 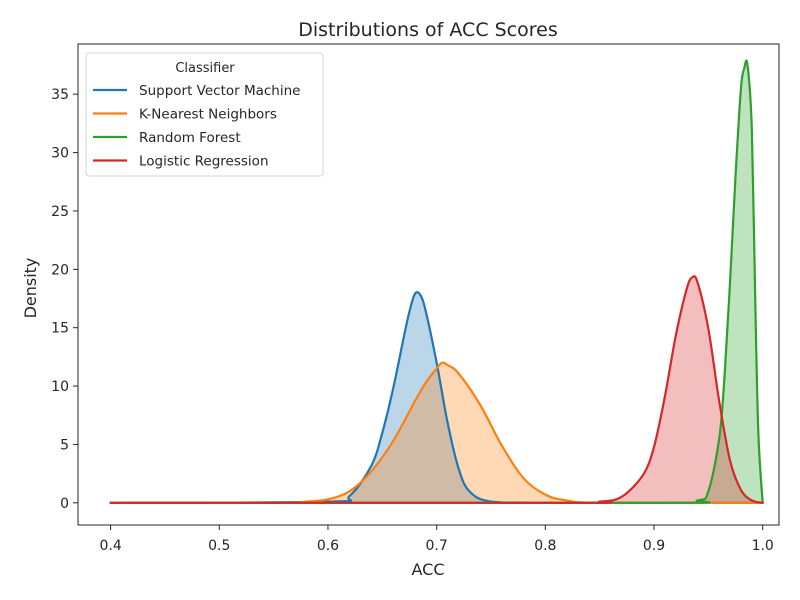 I want to click on y-tick-label: 10, so click(x=60, y=387).